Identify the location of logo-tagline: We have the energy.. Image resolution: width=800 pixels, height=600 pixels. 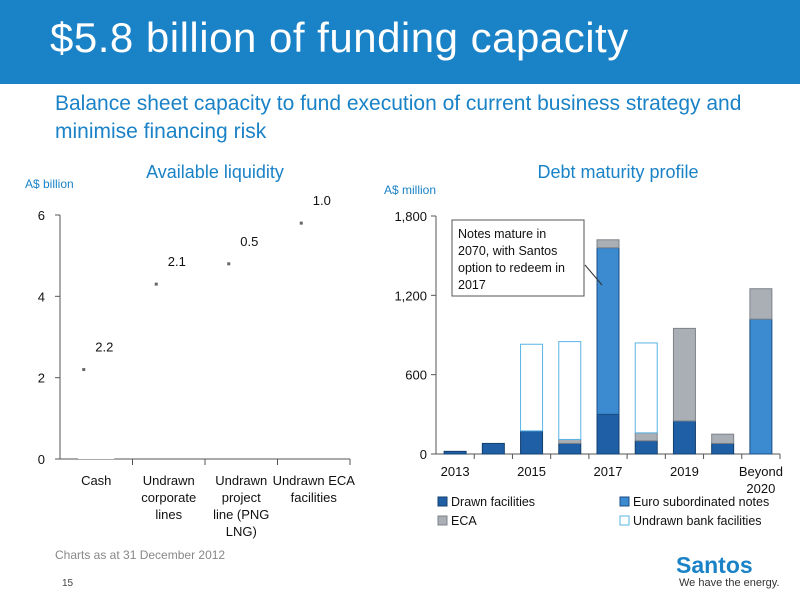
(729, 583).